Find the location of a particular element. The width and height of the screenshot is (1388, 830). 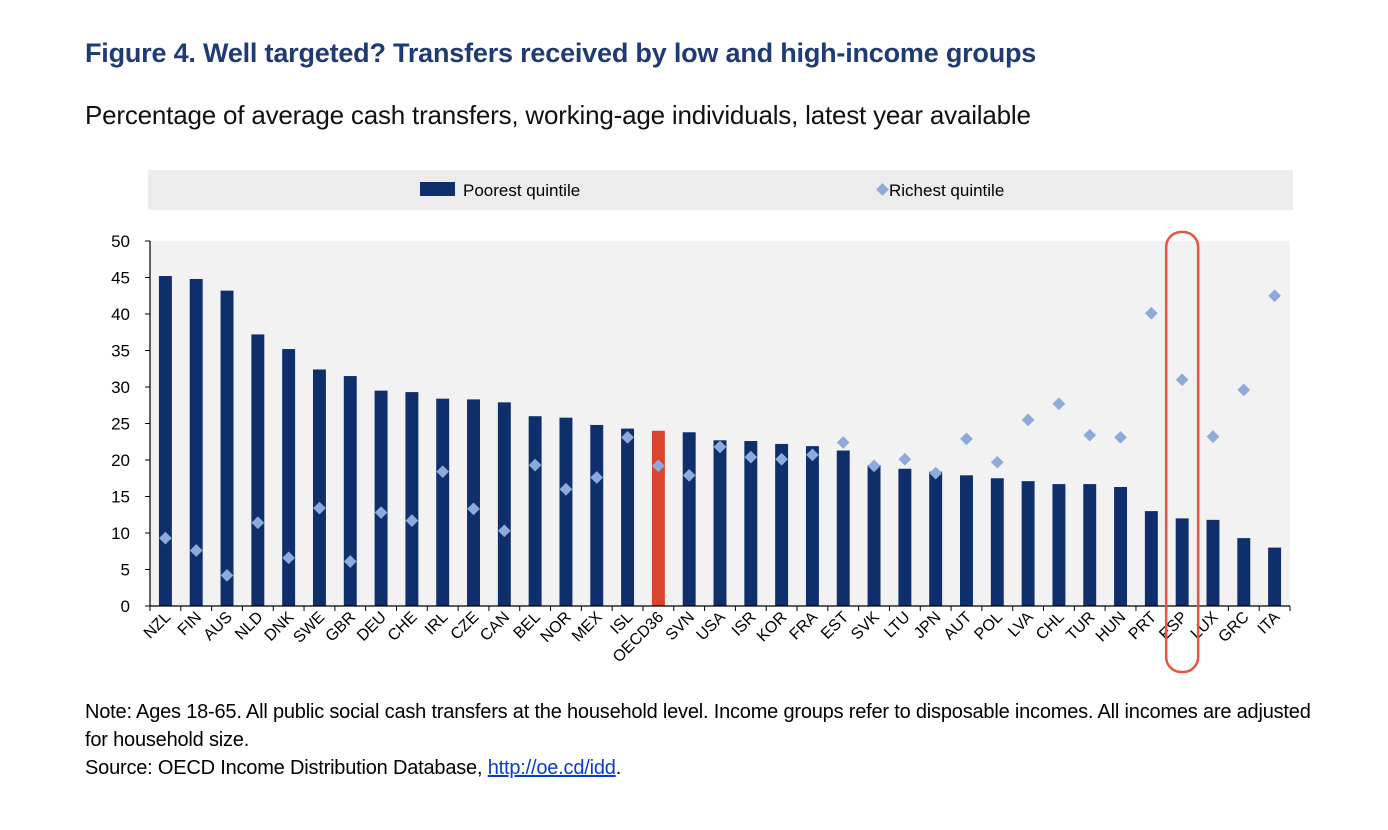

bar-poorest-deu is located at coordinates (381, 498).